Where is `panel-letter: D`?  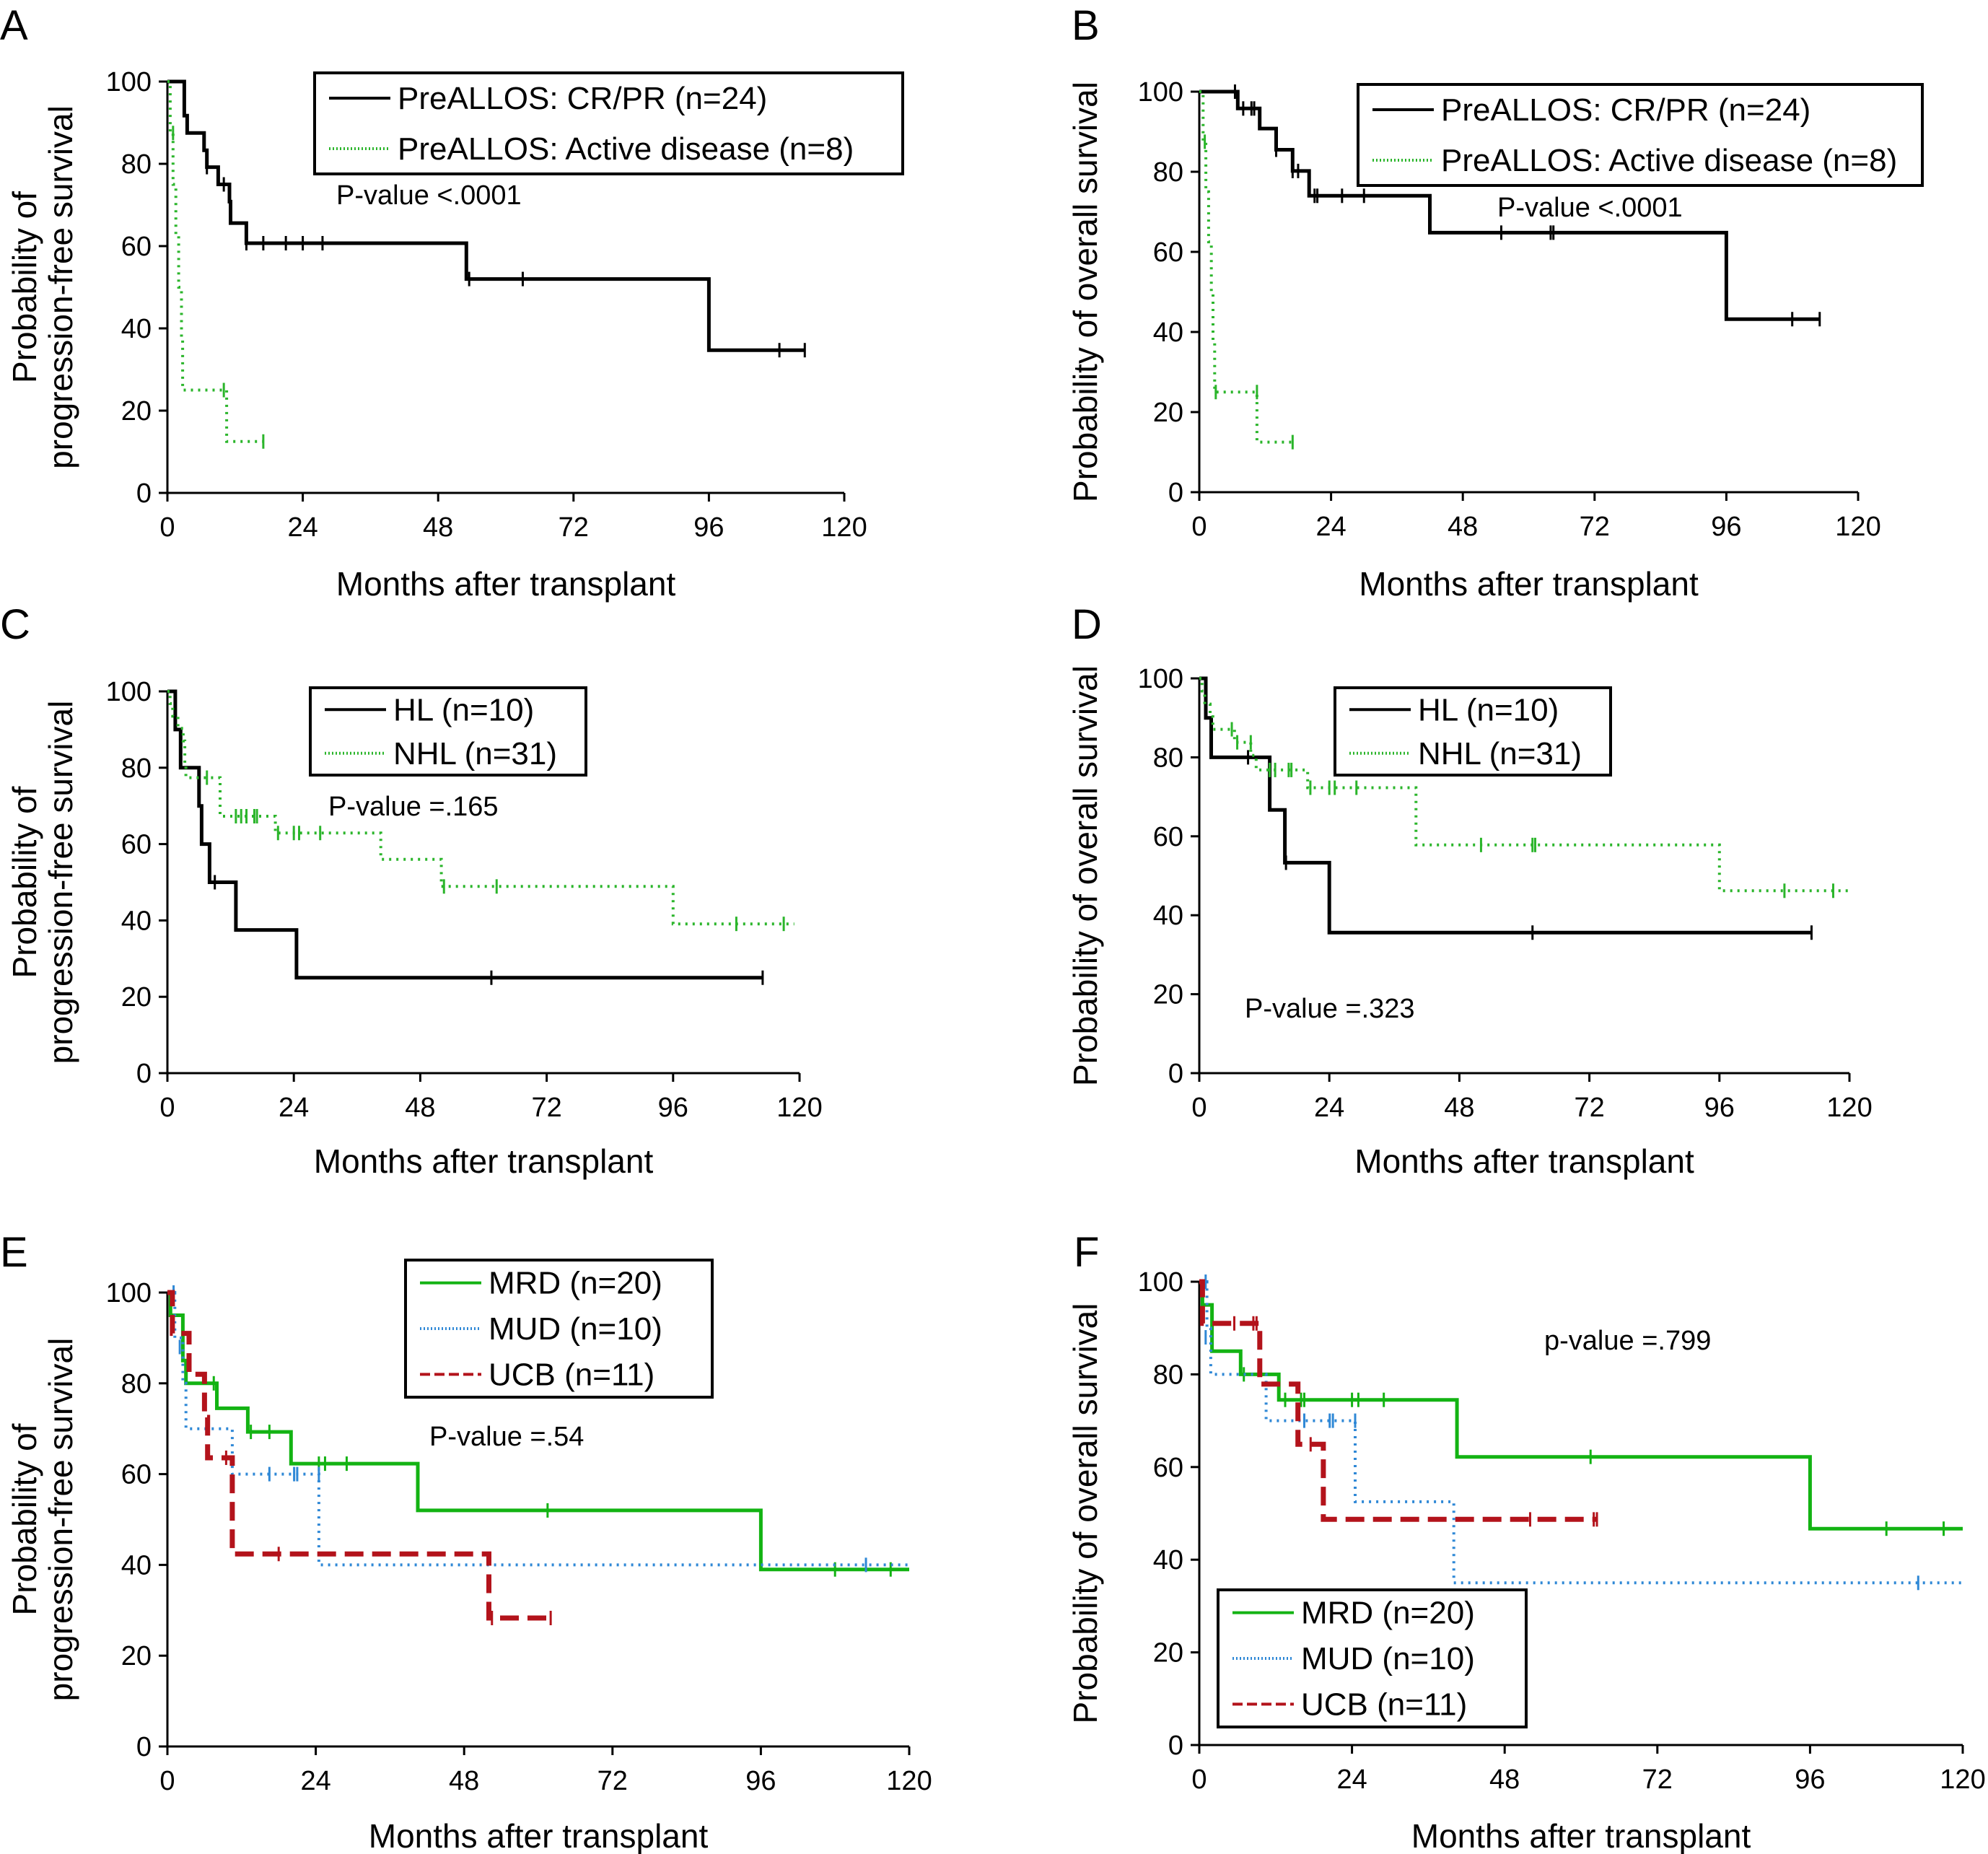 panel-letter: D is located at coordinates (1087, 624).